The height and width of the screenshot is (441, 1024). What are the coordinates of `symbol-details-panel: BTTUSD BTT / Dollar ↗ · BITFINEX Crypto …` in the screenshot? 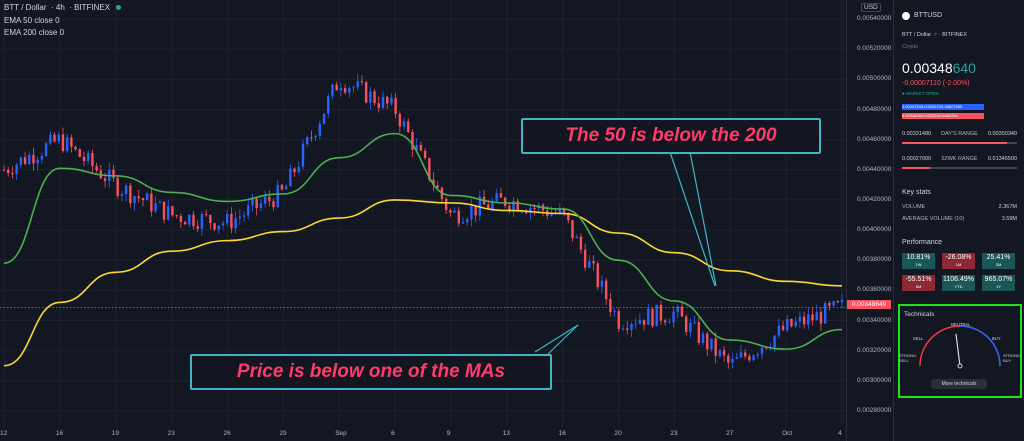 It's located at (958, 220).